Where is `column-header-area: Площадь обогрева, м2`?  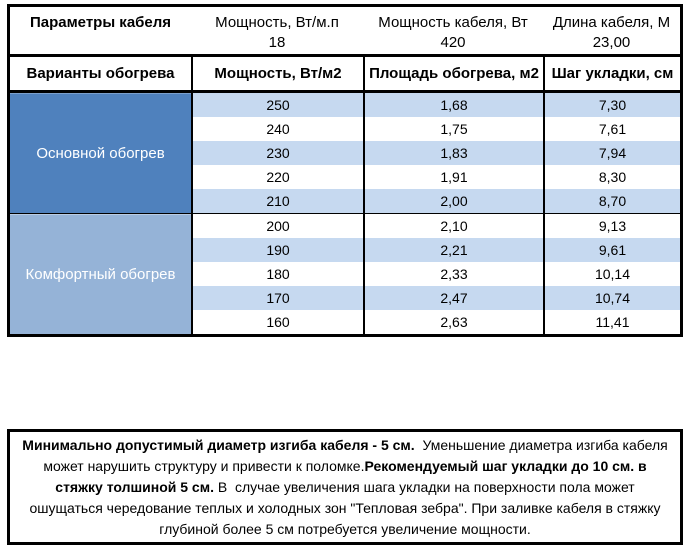
column-header-area: Площадь обогрева, м2 is located at coordinates (453, 73).